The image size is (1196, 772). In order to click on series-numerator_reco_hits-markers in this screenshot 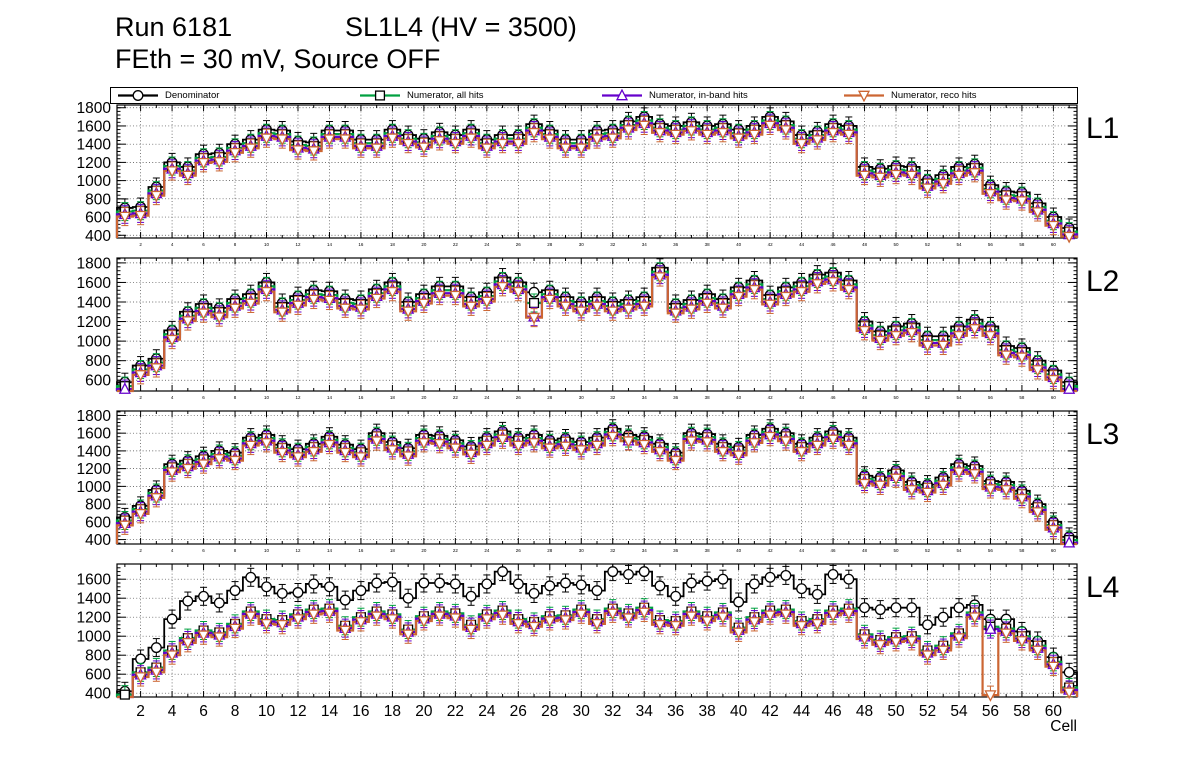, I will do `click(589, 483)`.